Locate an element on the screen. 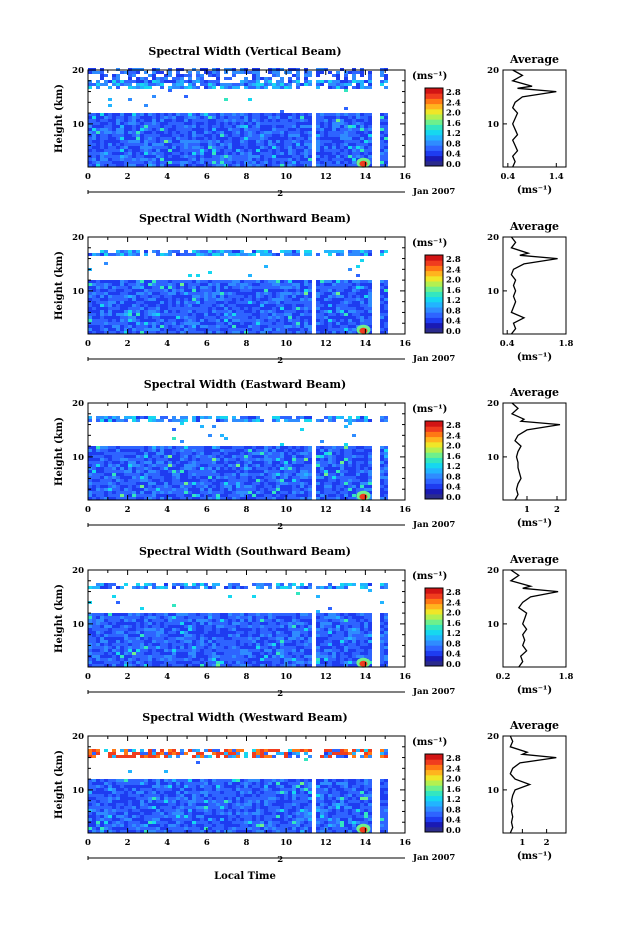 The height and width of the screenshot is (929, 623). panel-title: Spectral Width (Vertical Beam) is located at coordinates (244, 51).